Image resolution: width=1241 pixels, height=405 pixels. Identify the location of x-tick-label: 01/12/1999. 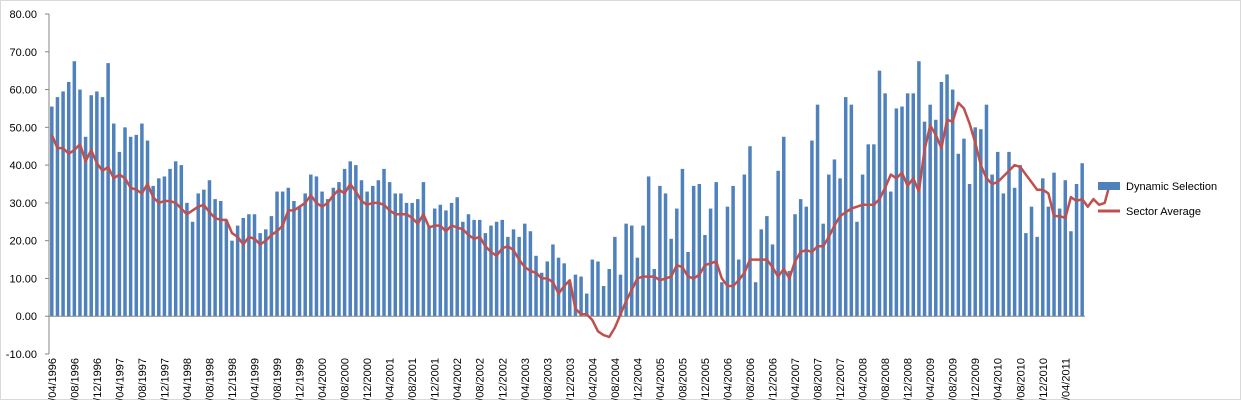
(301, 379).